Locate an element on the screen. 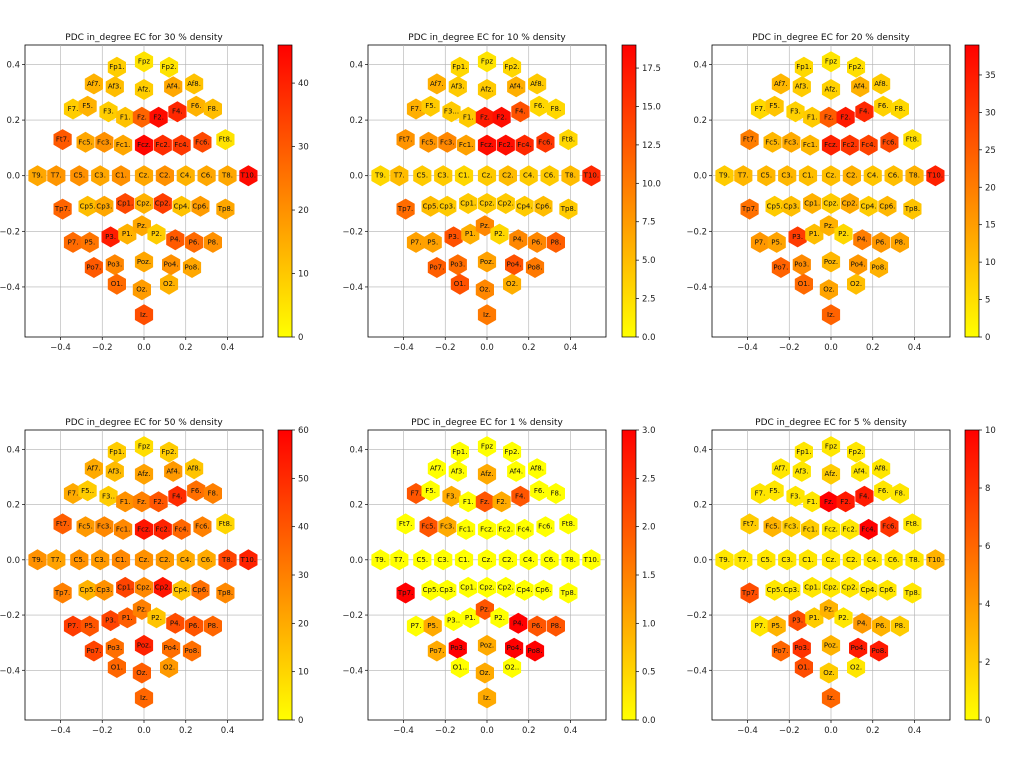 The height and width of the screenshot is (768, 1024). node-label: O2.. is located at coordinates (512, 668).